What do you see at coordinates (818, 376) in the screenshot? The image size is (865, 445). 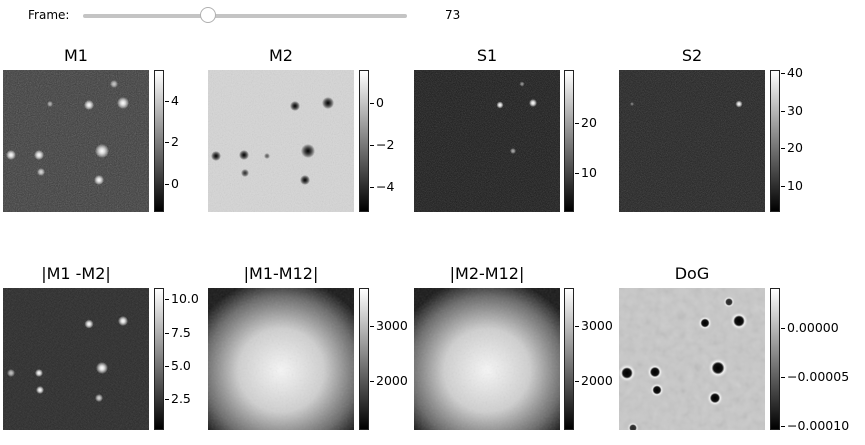 I see `colorbar-tick-label: −0.00005` at bounding box center [818, 376].